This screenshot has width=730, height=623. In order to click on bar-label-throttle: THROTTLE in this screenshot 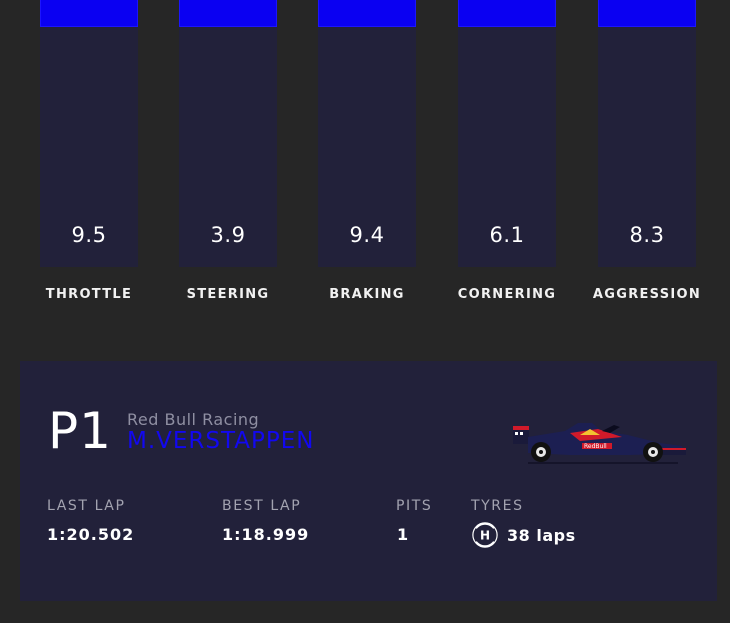, I will do `click(89, 294)`.